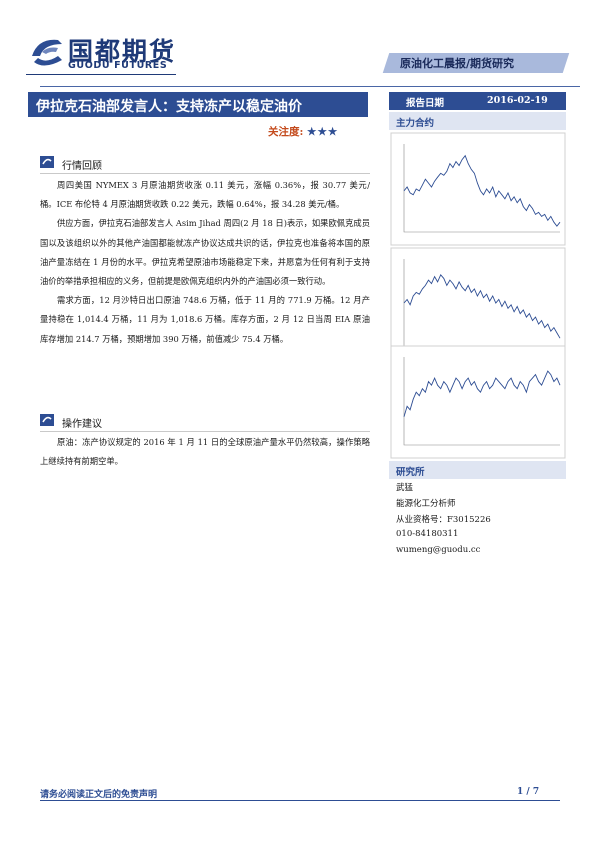 This screenshot has height=842, width=595. I want to click on report-date-label: 报告日期, so click(425, 103).